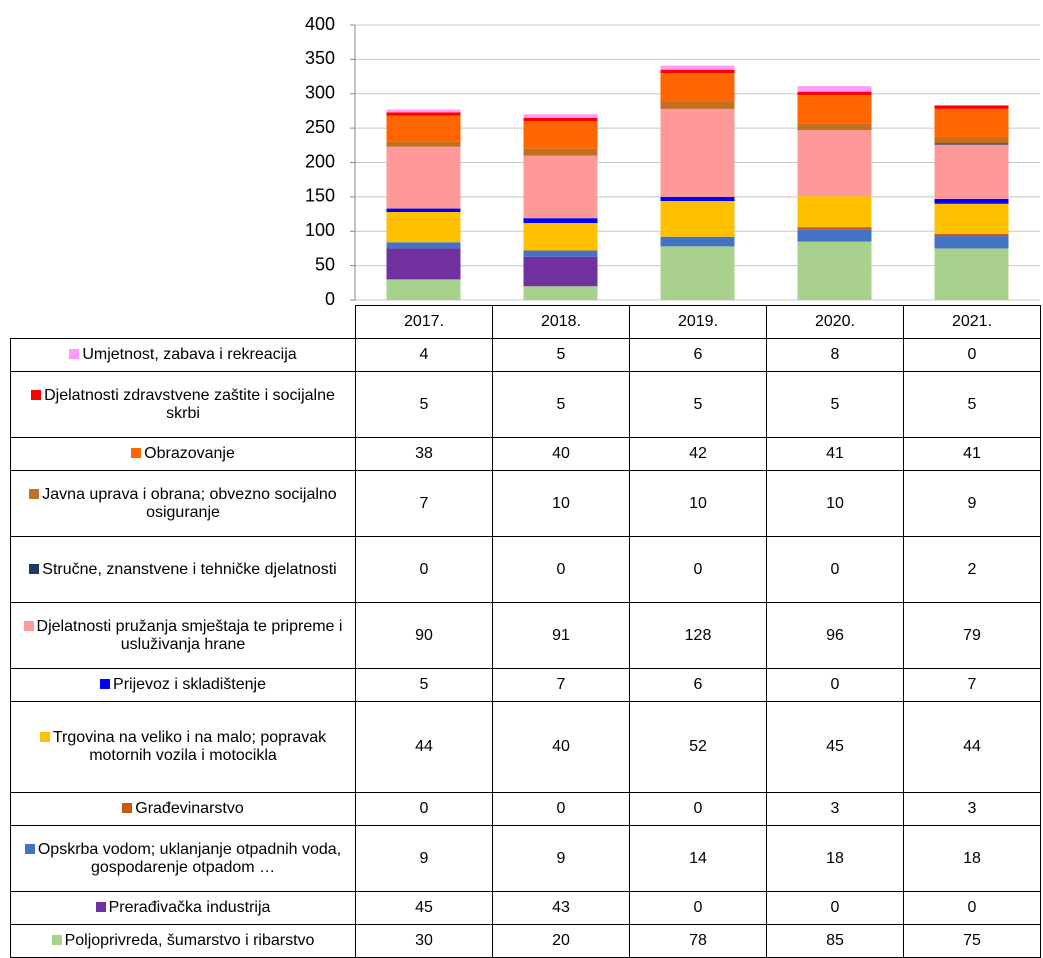  What do you see at coordinates (183, 322) in the screenshot?
I see `corner-cell` at bounding box center [183, 322].